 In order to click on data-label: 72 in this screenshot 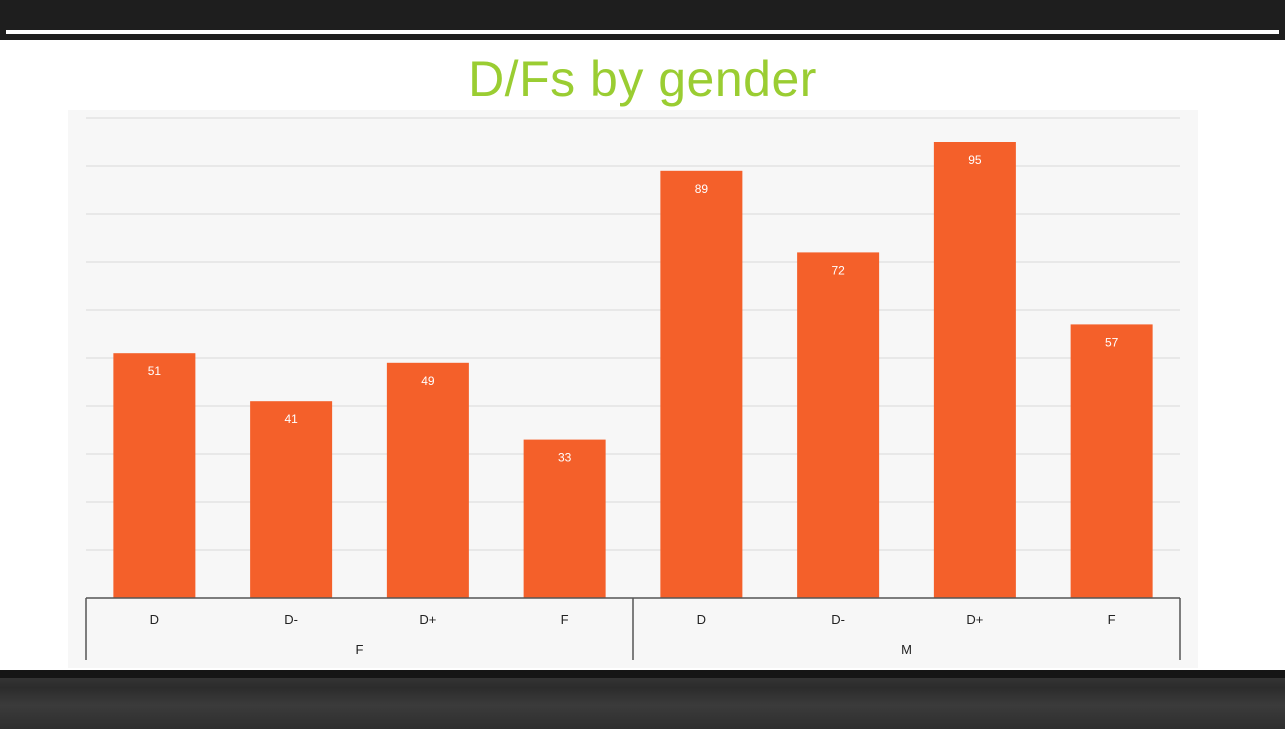, I will do `click(838, 270)`.